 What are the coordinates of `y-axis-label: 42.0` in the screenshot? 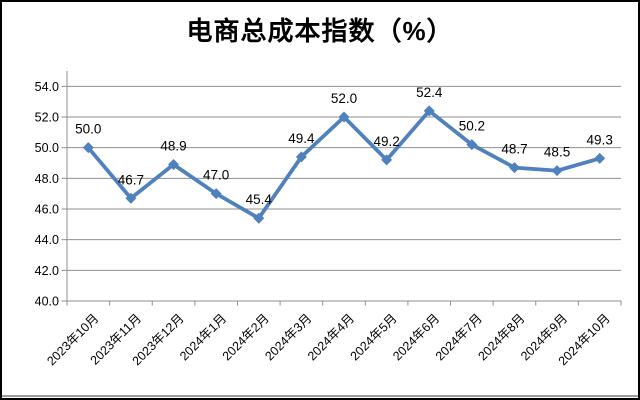 It's located at (47, 271).